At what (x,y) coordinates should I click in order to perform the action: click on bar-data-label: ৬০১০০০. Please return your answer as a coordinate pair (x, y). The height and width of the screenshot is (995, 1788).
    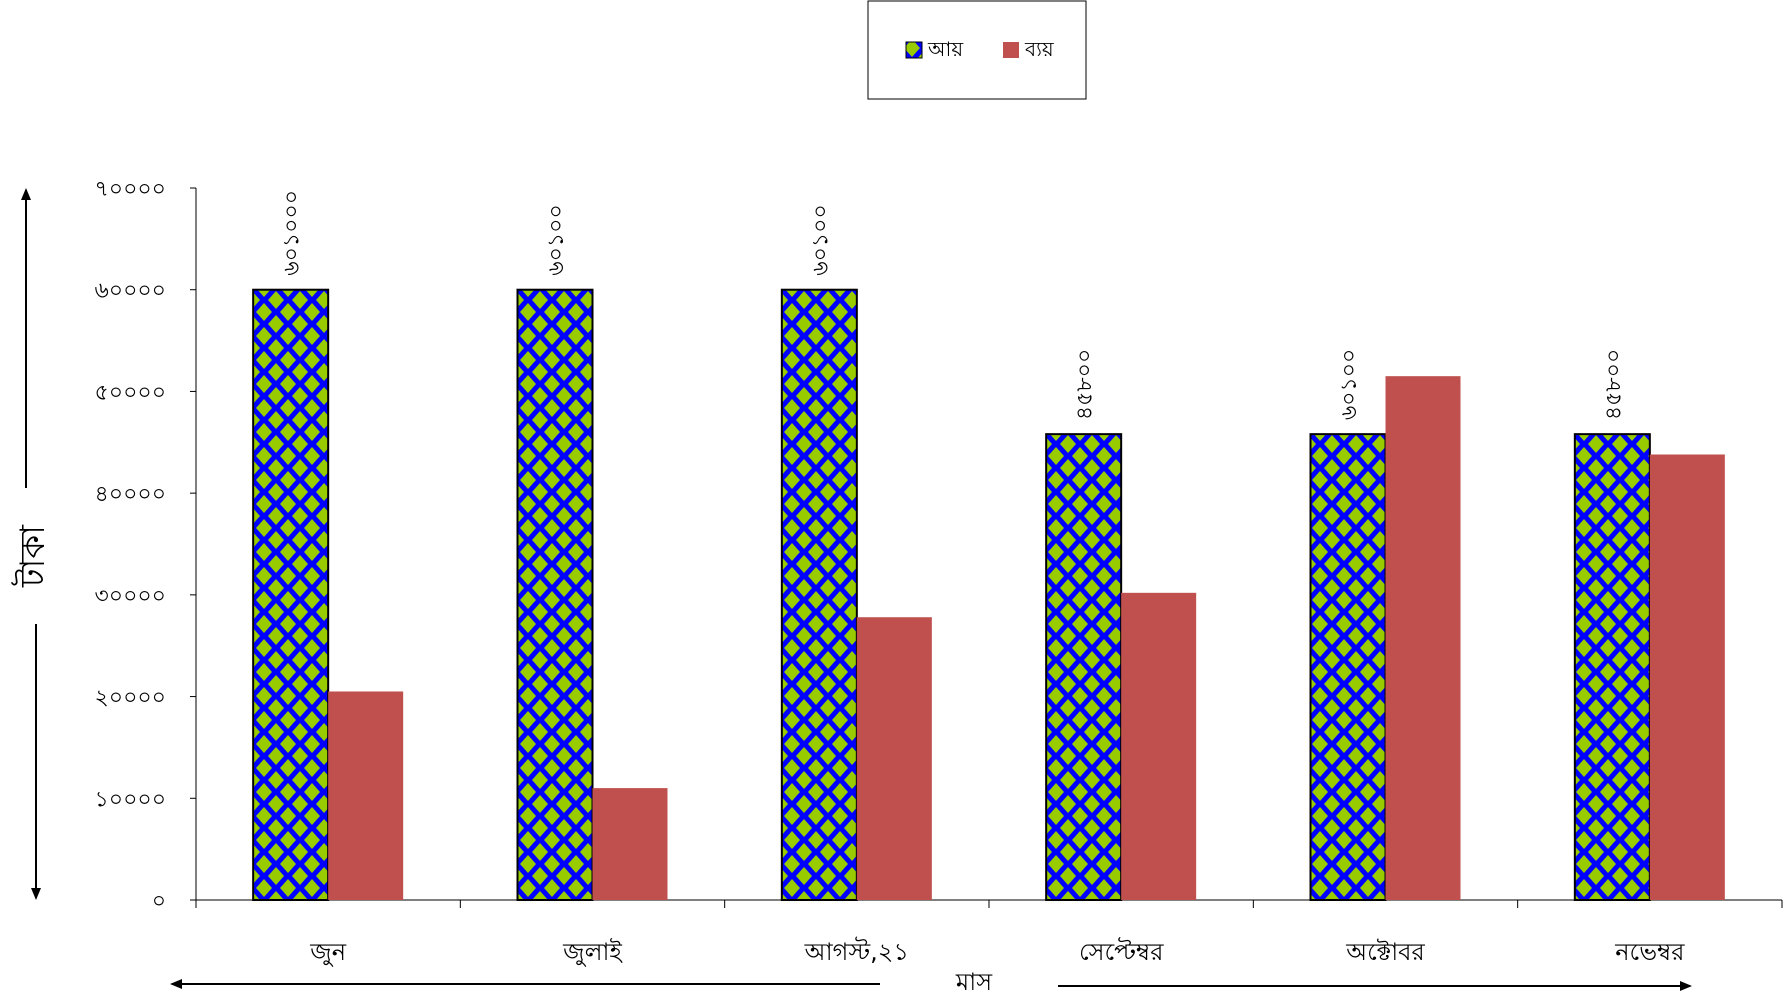
    Looking at the image, I should click on (292, 233).